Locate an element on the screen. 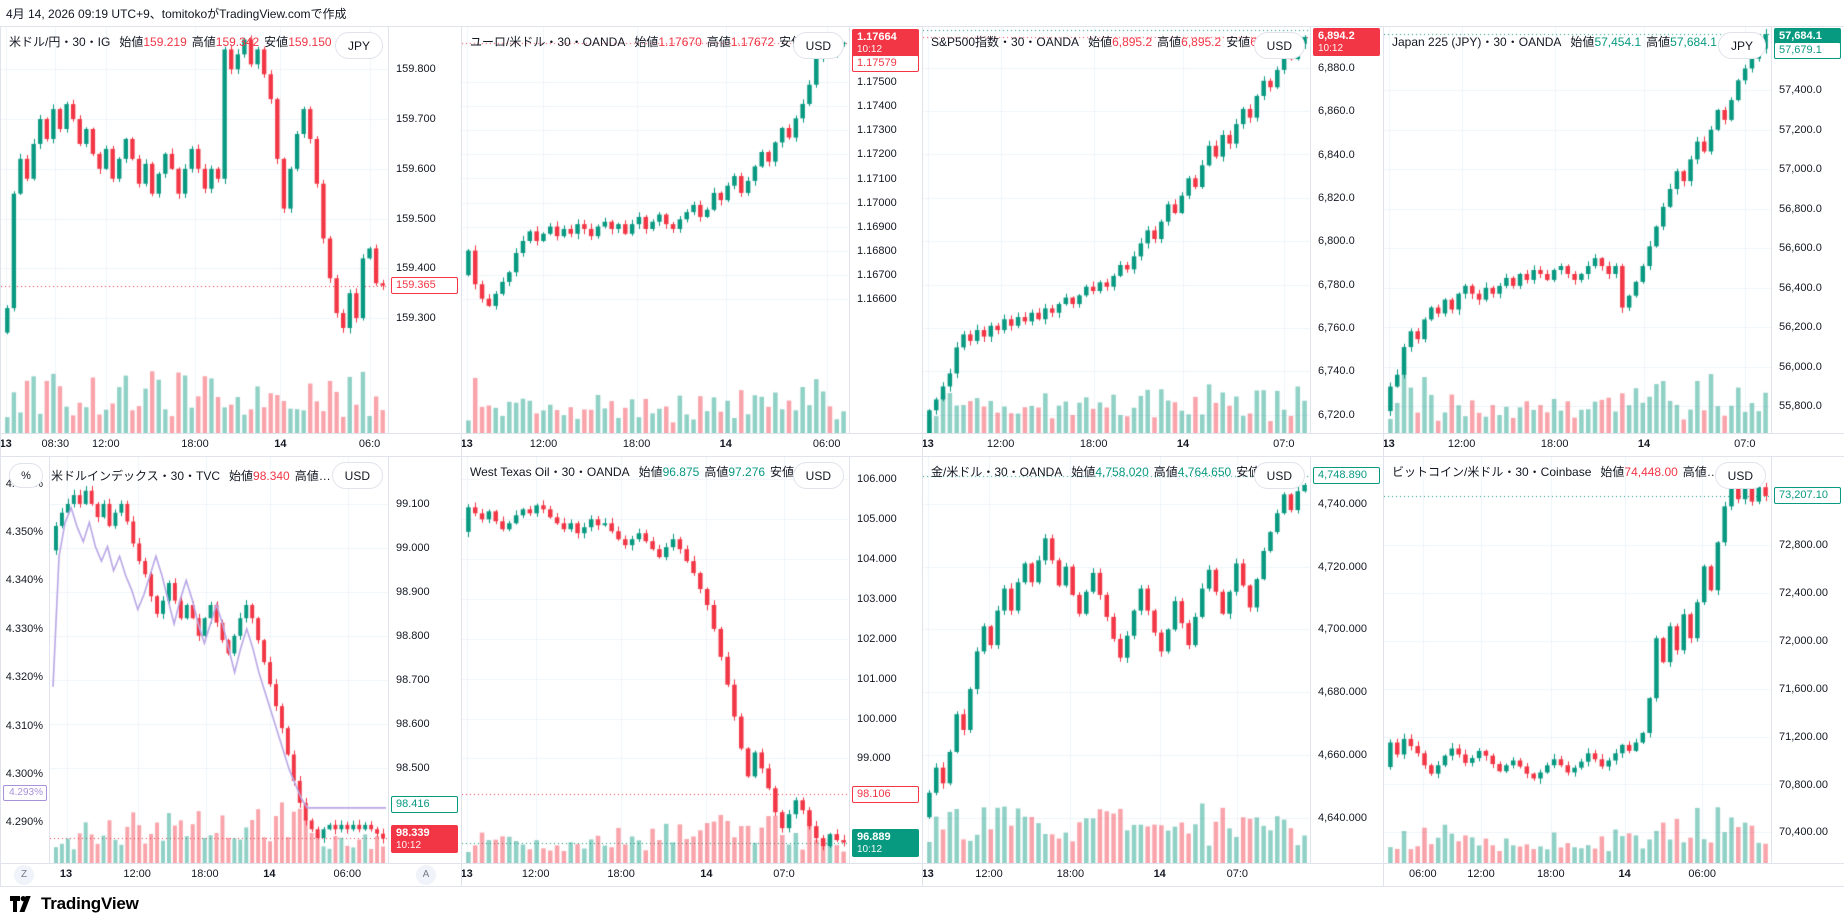 This screenshot has height=920, width=1844. percent-scale-button: % is located at coordinates (26, 475).